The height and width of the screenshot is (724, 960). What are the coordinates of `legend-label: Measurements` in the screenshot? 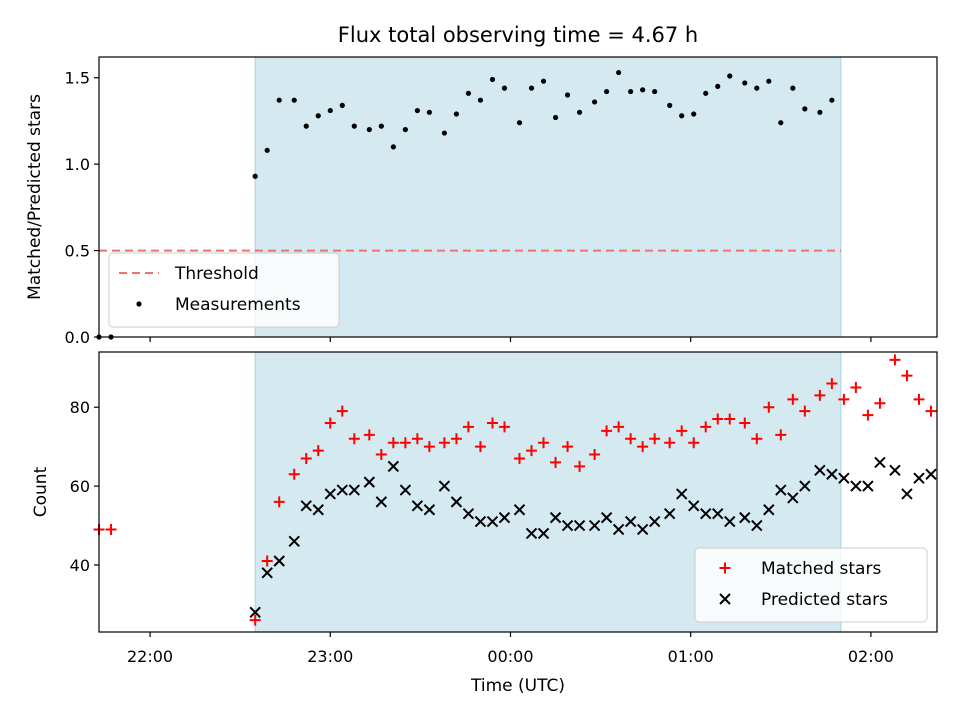 It's located at (238, 305).